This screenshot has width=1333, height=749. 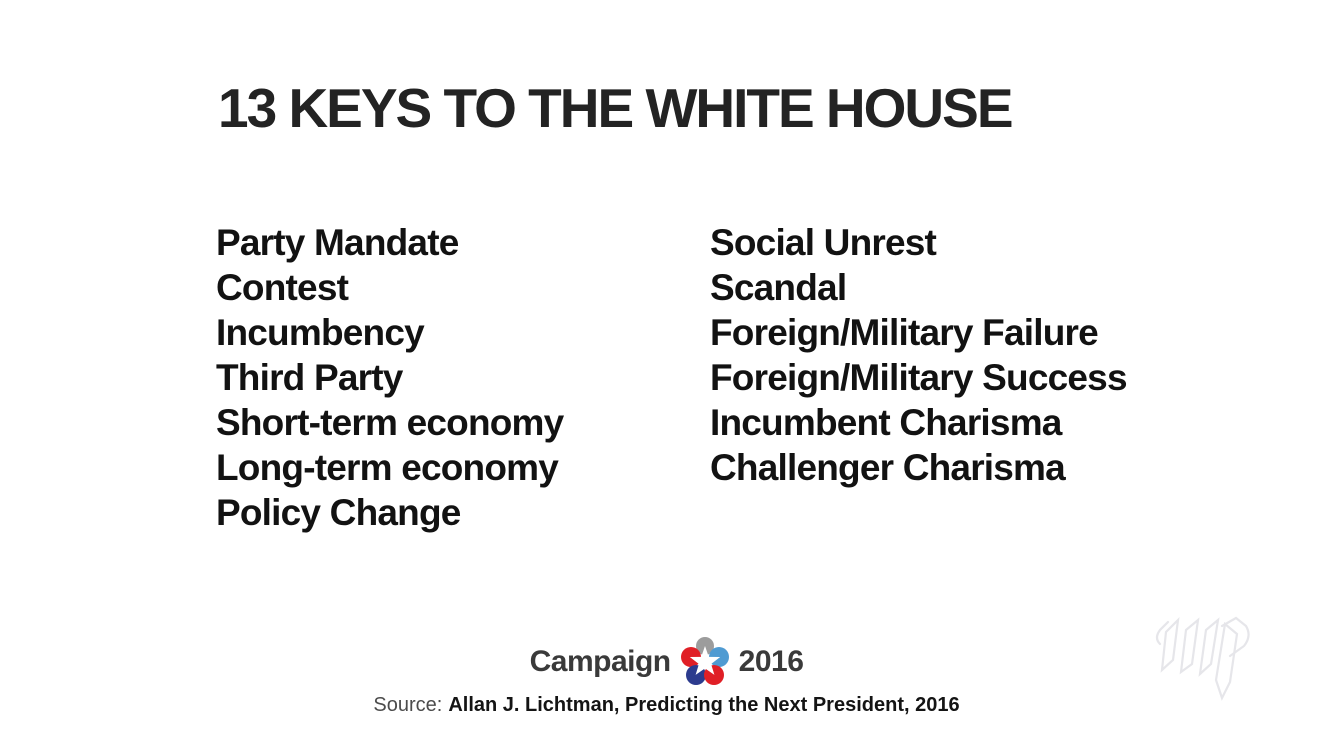 What do you see at coordinates (771, 661) in the screenshot?
I see `campaign-year: 2016` at bounding box center [771, 661].